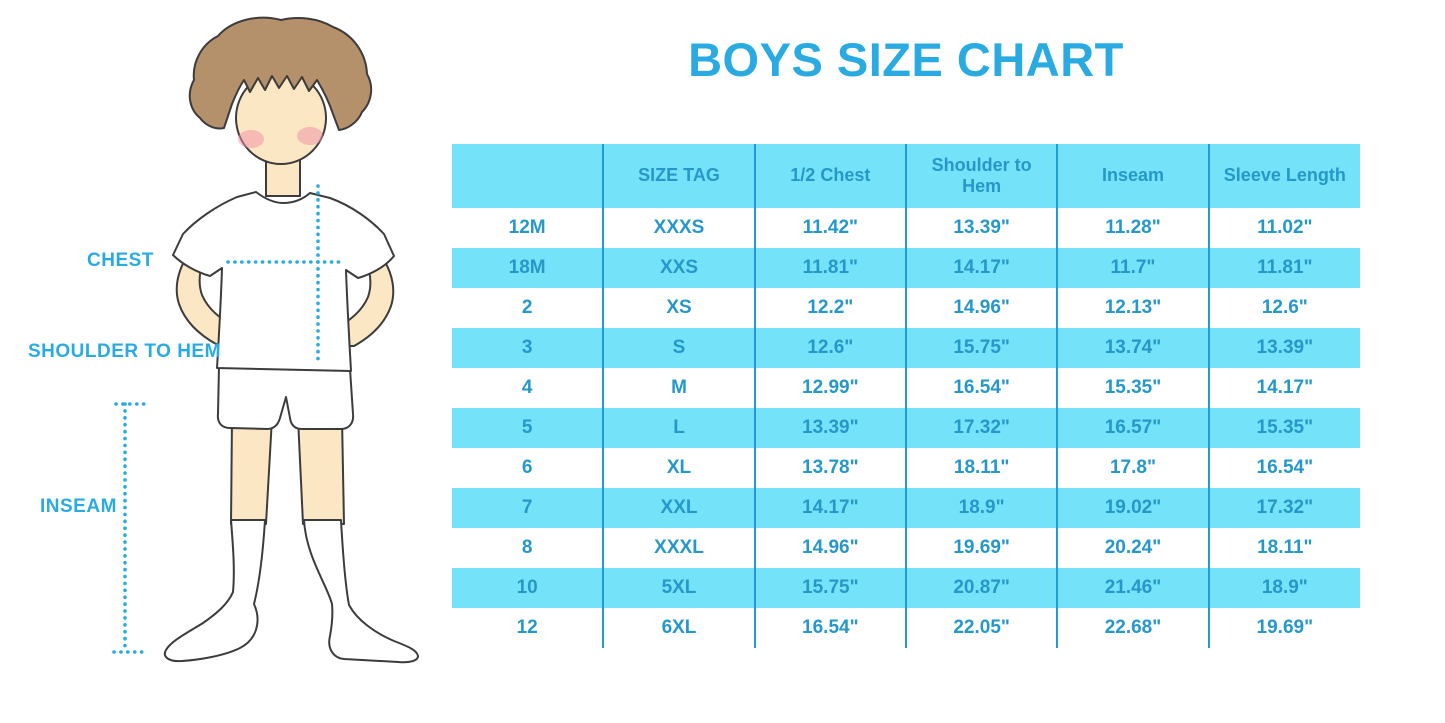  Describe the element at coordinates (285, 397) in the screenshot. I see `boy-shorts` at that location.